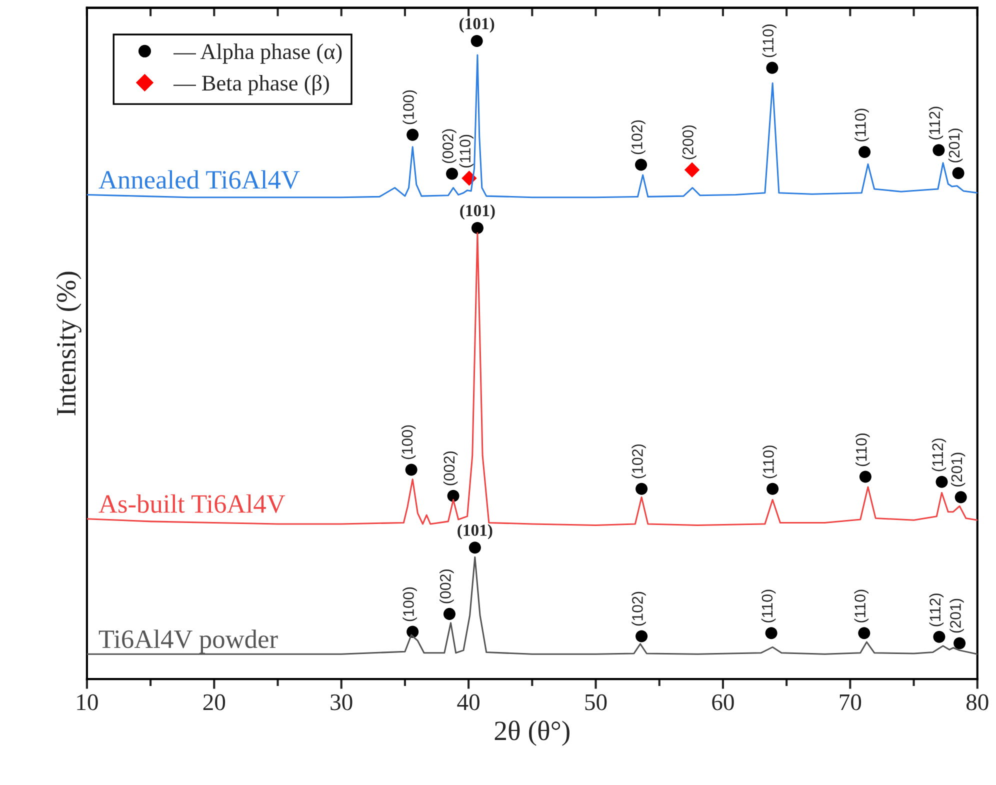  I want to click on x-tick-label: 30, so click(341, 702).